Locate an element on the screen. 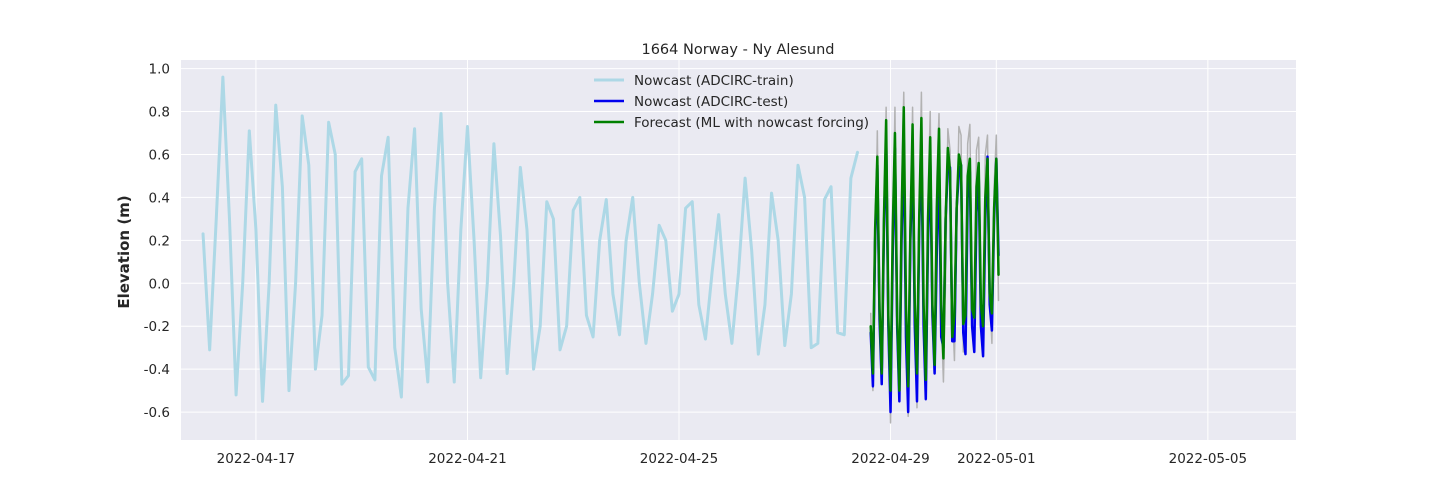  x-tick-label: 2022-04-17 is located at coordinates (256, 459).